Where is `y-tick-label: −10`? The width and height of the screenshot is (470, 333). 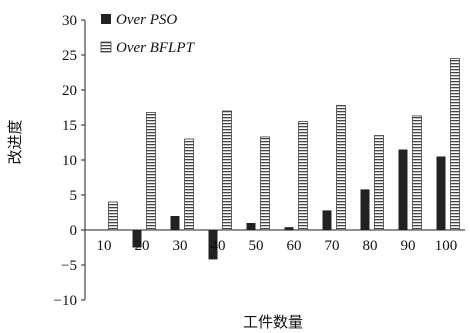
y-tick-label: −10 is located at coordinates (65, 301).